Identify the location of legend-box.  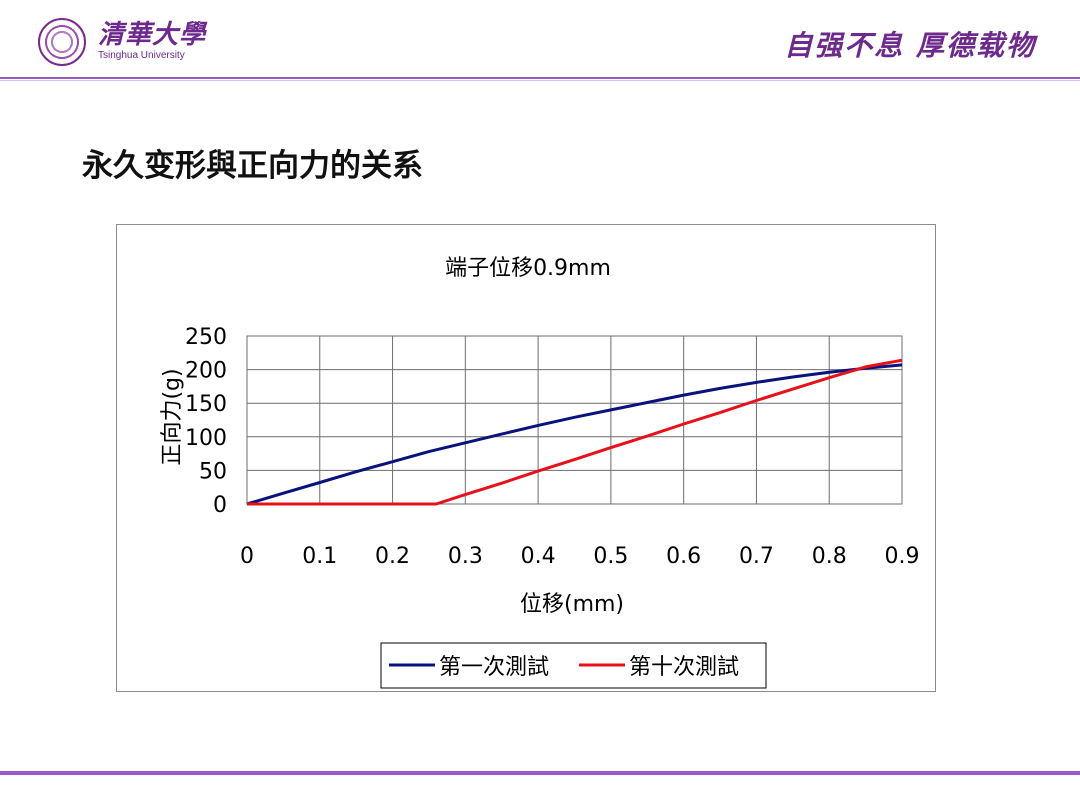
(573, 665).